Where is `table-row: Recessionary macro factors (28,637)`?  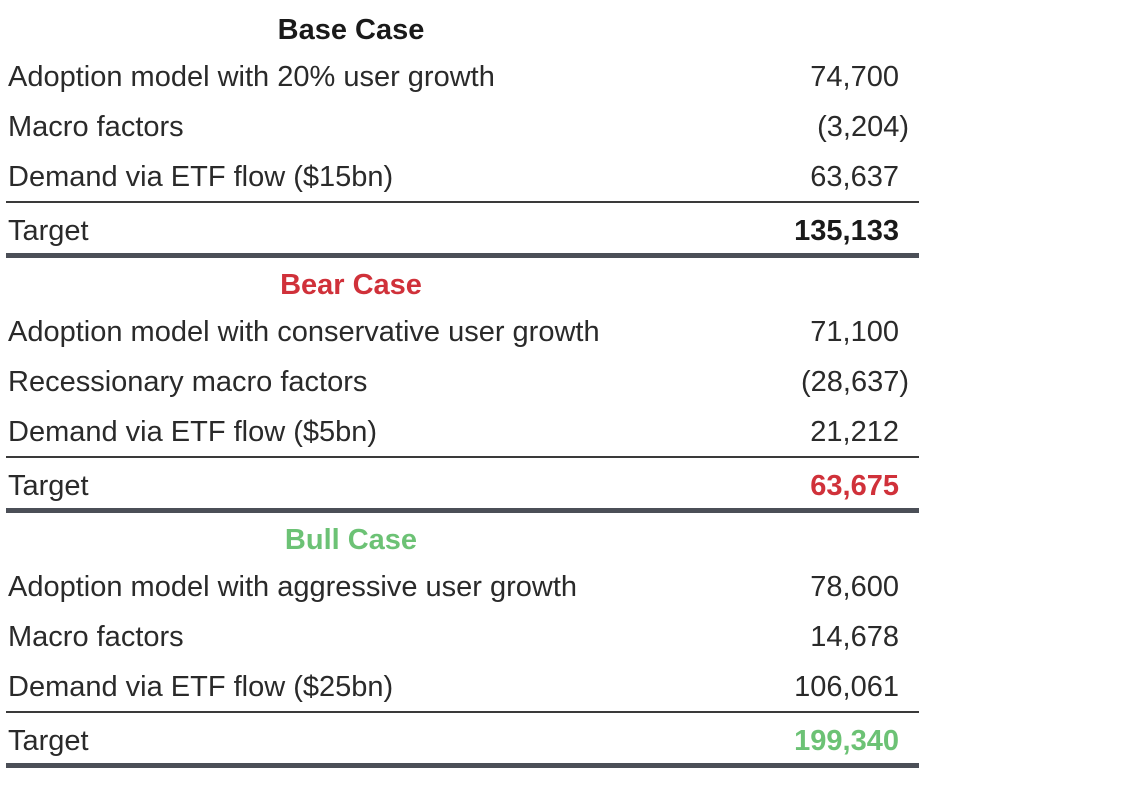 table-row: Recessionary macro factors (28,637) is located at coordinates (462, 382).